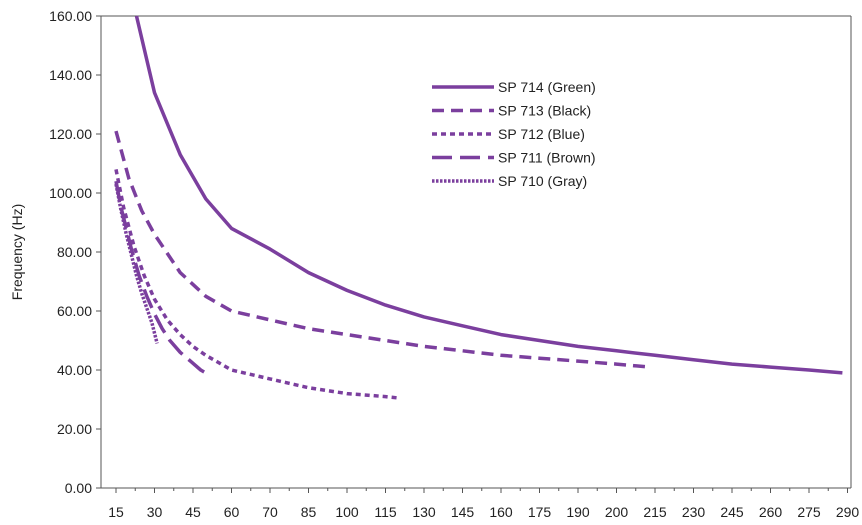  What do you see at coordinates (74, 429) in the screenshot?
I see `y-tick-label: 20.00` at bounding box center [74, 429].